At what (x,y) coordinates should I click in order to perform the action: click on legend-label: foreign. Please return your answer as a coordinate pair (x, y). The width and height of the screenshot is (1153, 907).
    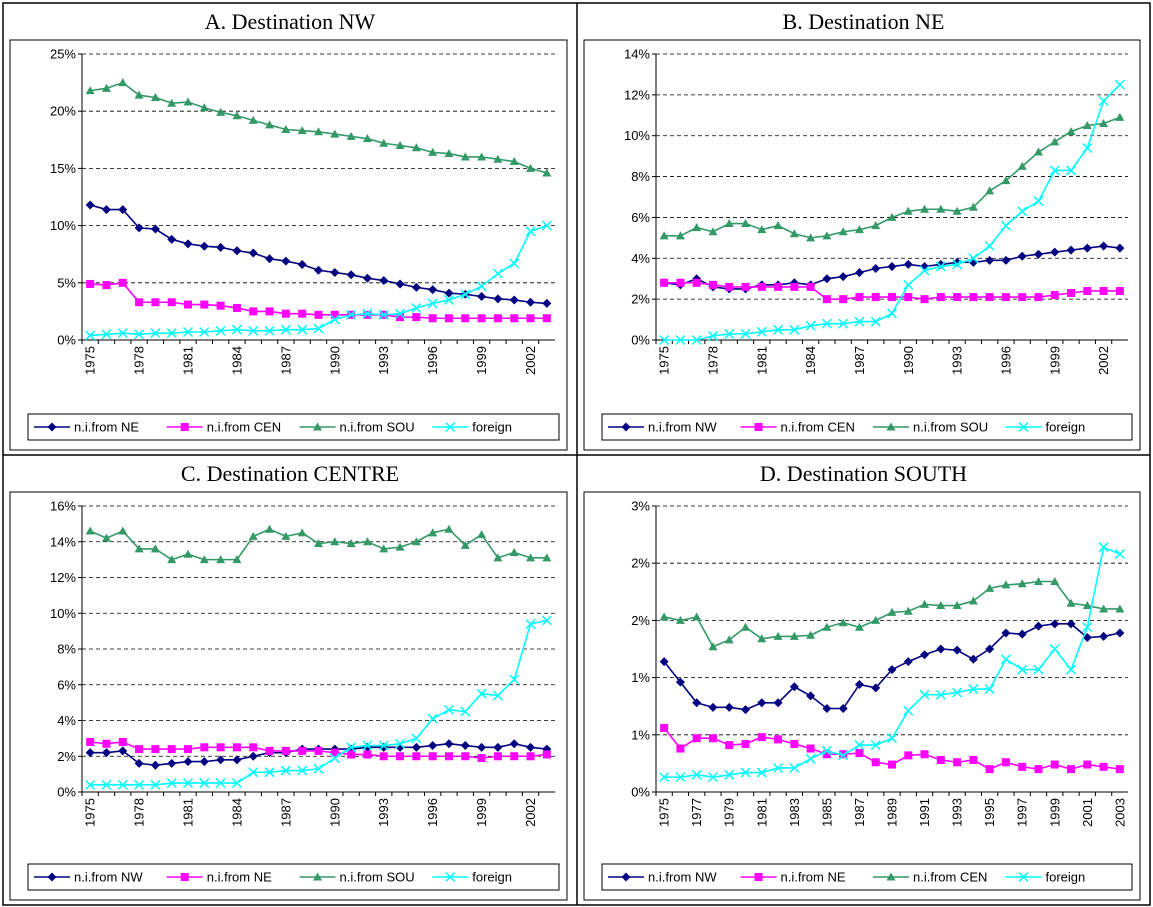
    Looking at the image, I should click on (1066, 877).